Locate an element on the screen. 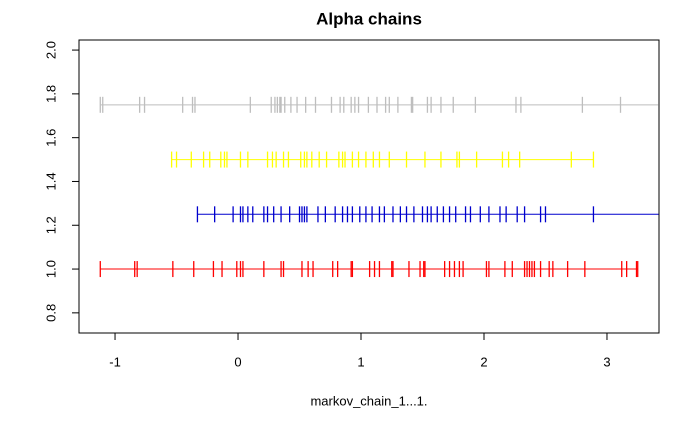  x-axis-label: markov_chain_1...1. is located at coordinates (368, 400).